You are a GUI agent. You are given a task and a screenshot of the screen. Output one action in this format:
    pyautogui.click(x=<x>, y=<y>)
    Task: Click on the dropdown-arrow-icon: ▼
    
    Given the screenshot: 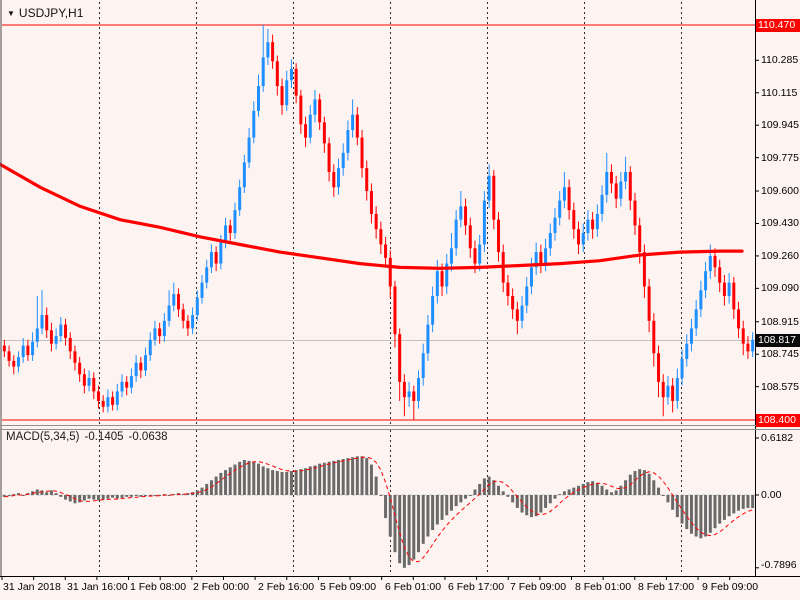 What is the action you would take?
    pyautogui.click(x=11, y=13)
    